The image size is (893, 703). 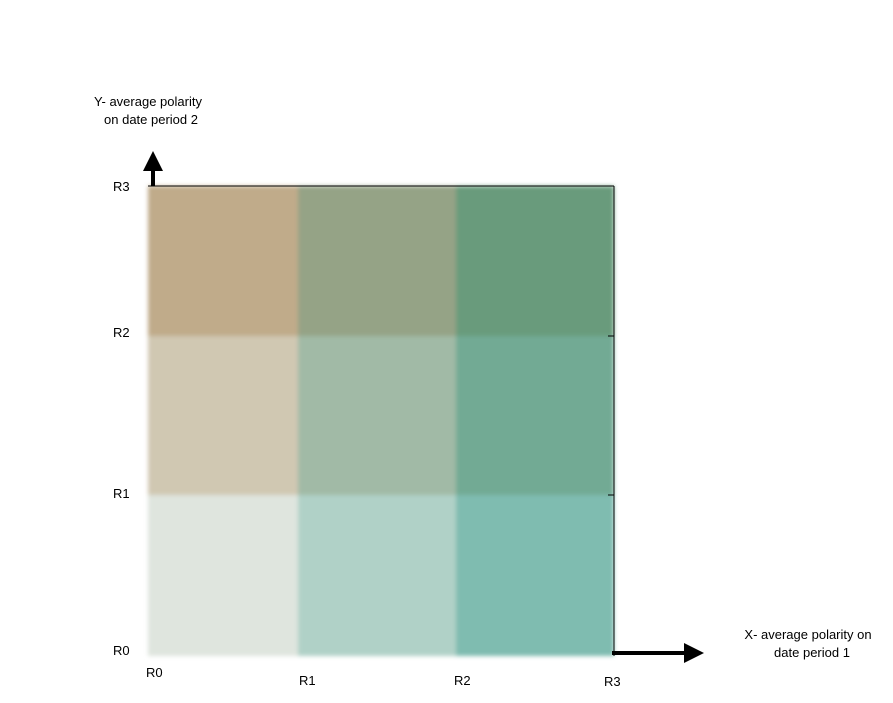 I want to click on x-axis-title-line-2: date period 1, so click(x=812, y=652).